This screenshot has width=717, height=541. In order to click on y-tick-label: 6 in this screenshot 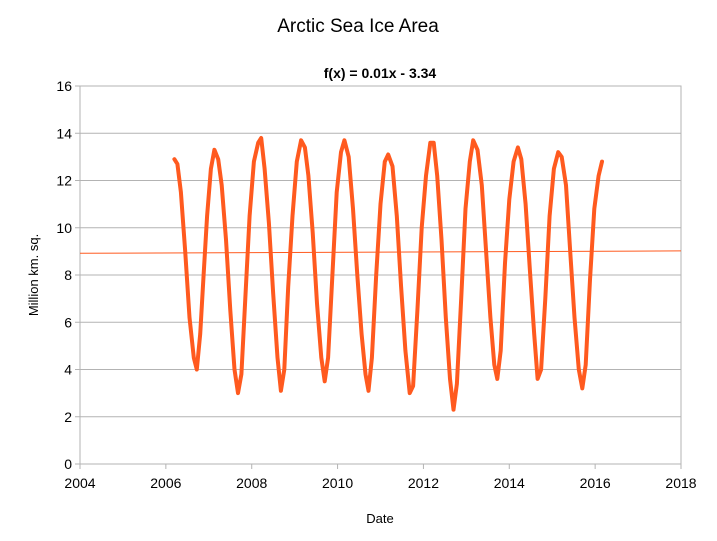, I will do `click(68, 322)`.